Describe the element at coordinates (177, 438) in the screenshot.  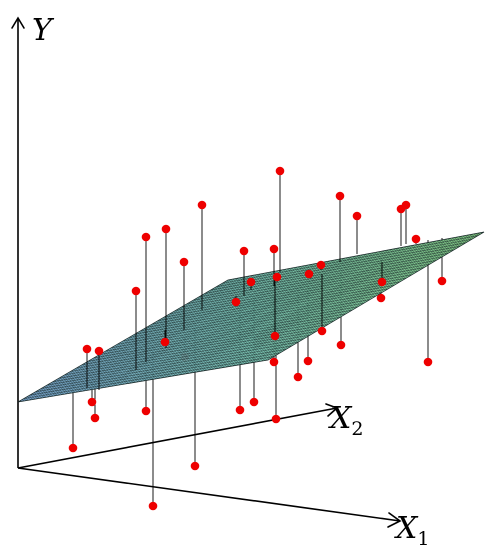
I see `x2-axis-line` at that location.